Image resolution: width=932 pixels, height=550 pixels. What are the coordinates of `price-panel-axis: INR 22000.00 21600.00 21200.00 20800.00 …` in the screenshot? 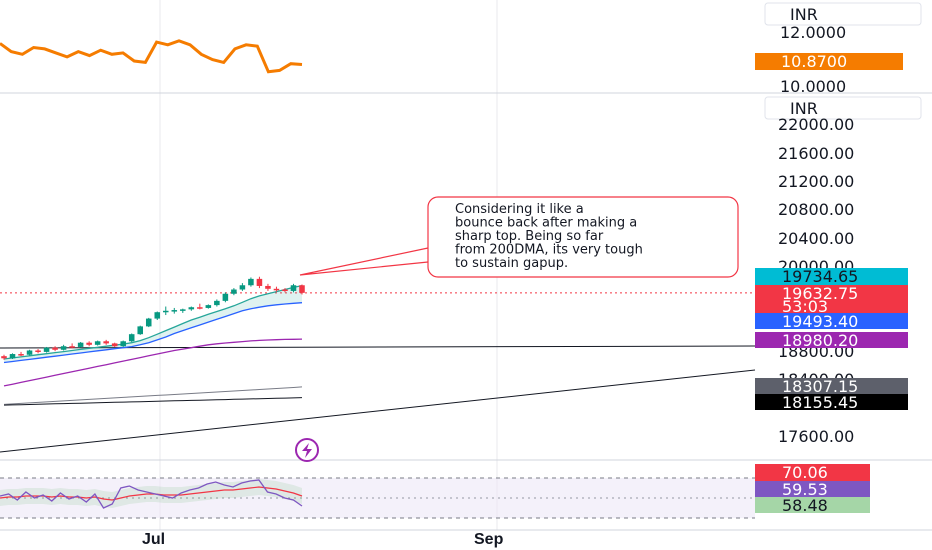 It's located at (838, 271).